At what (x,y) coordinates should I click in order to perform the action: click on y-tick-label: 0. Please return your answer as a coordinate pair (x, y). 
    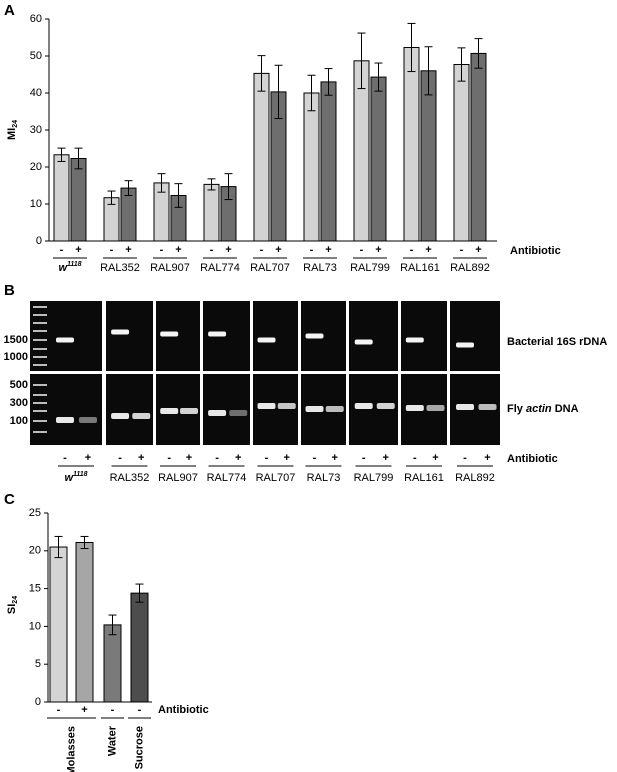
    Looking at the image, I should click on (39, 241).